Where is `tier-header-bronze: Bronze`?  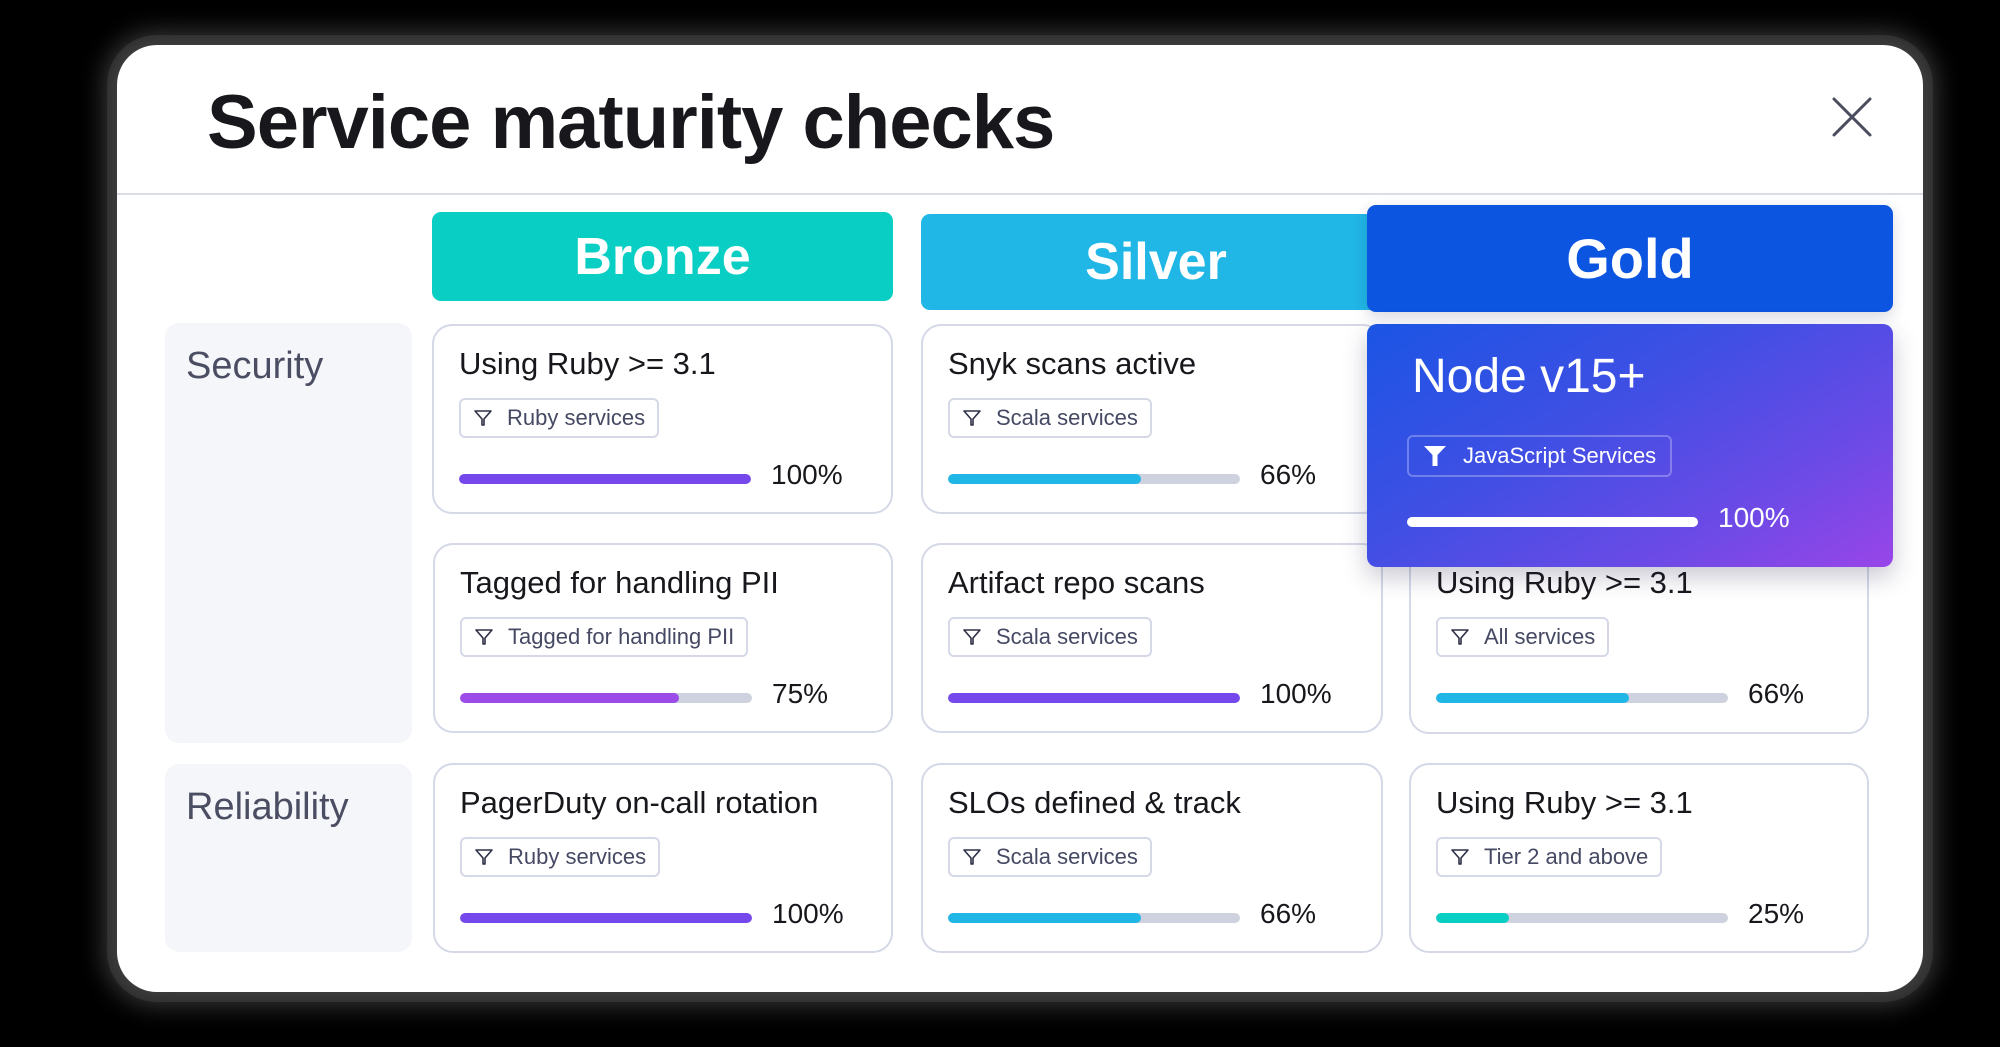 tier-header-bronze: Bronze is located at coordinates (662, 256).